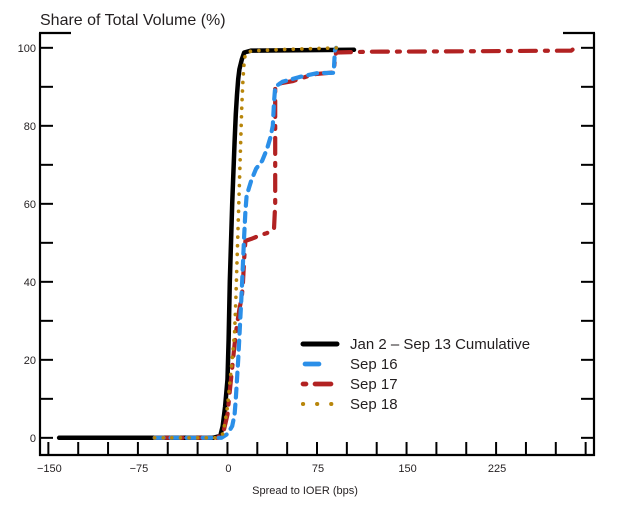 The width and height of the screenshot is (626, 505). What do you see at coordinates (312, 458) in the screenshot?
I see `x-axis: −150 −75 0 75 150 225` at bounding box center [312, 458].